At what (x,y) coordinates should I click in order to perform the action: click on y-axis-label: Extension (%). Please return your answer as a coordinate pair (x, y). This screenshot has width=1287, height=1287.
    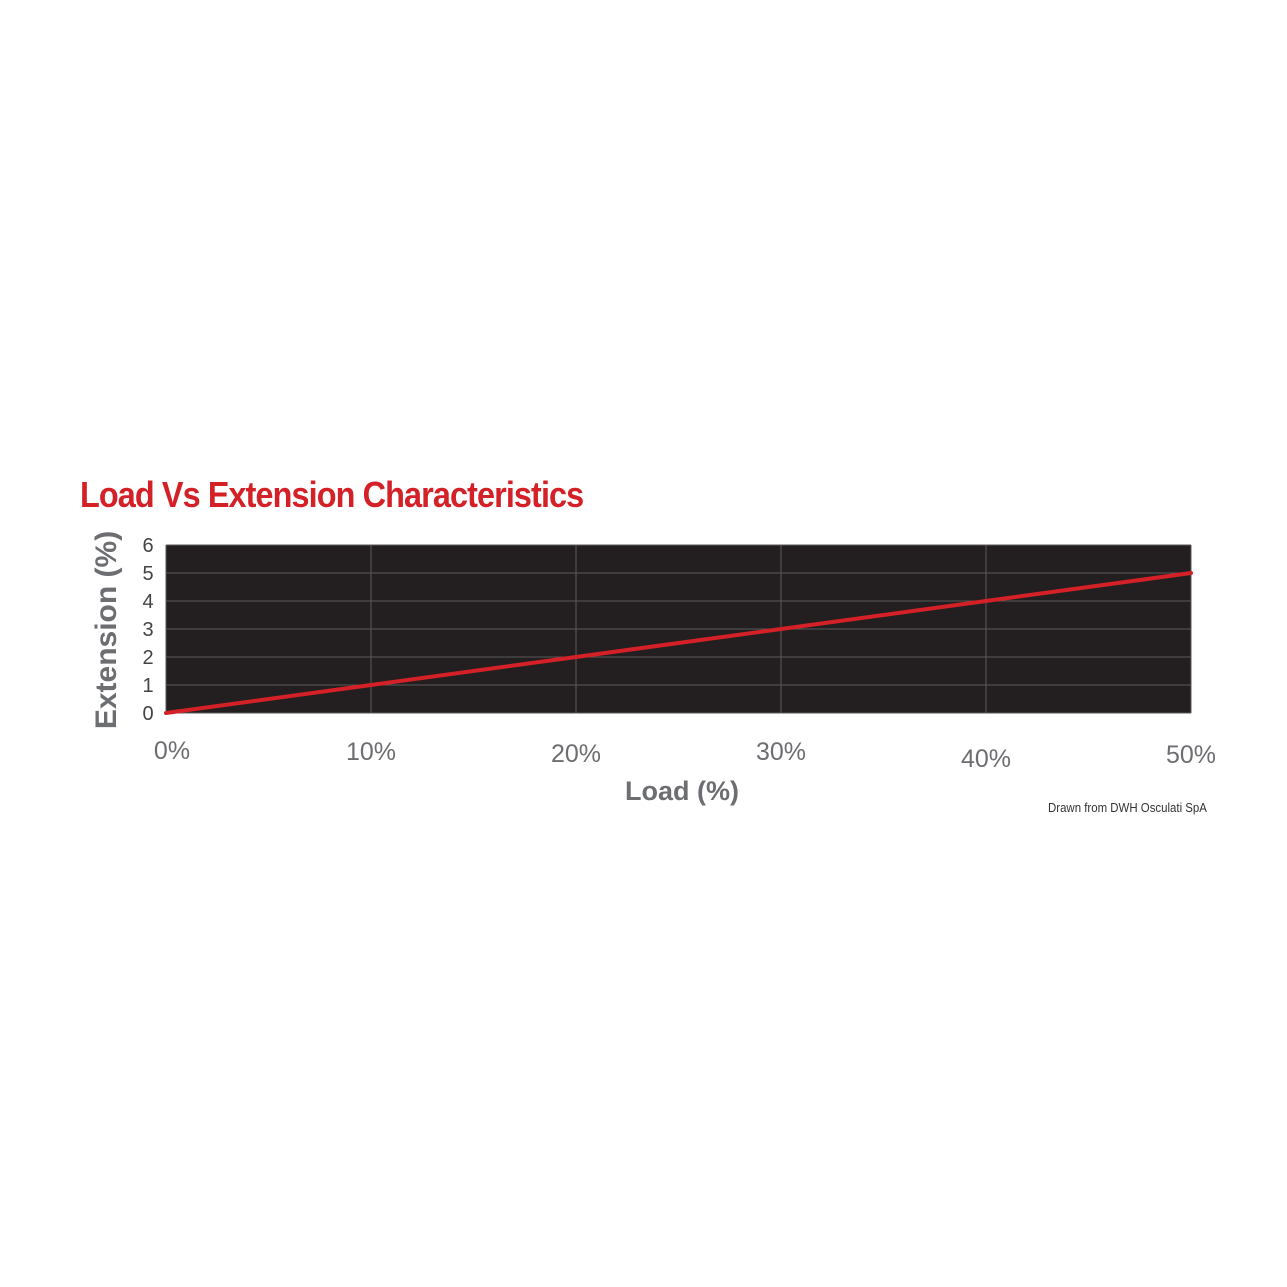
    Looking at the image, I should click on (106, 630).